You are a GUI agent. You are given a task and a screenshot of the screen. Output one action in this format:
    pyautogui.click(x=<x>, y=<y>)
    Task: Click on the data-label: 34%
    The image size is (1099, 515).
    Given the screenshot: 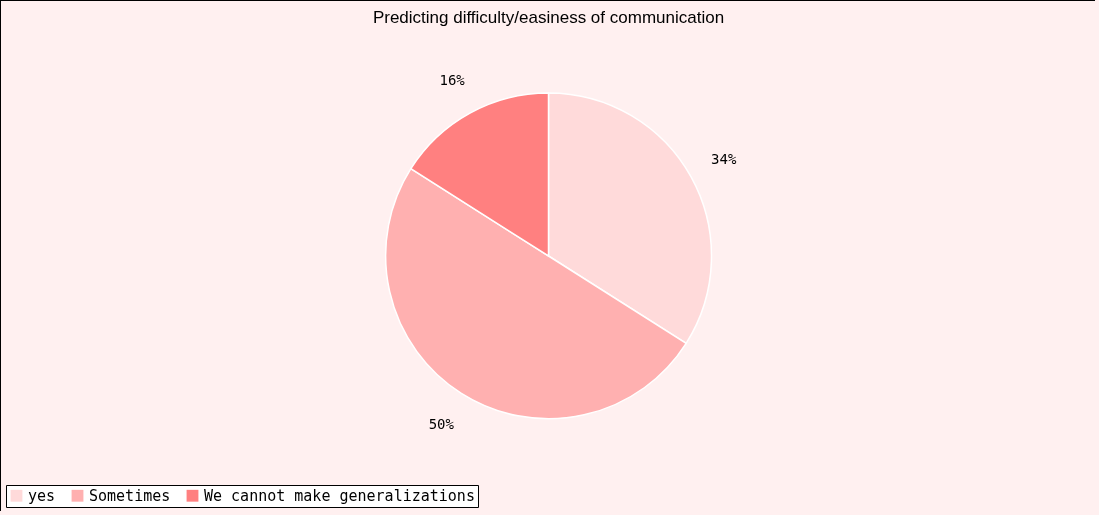 What is the action you would take?
    pyautogui.click(x=724, y=158)
    